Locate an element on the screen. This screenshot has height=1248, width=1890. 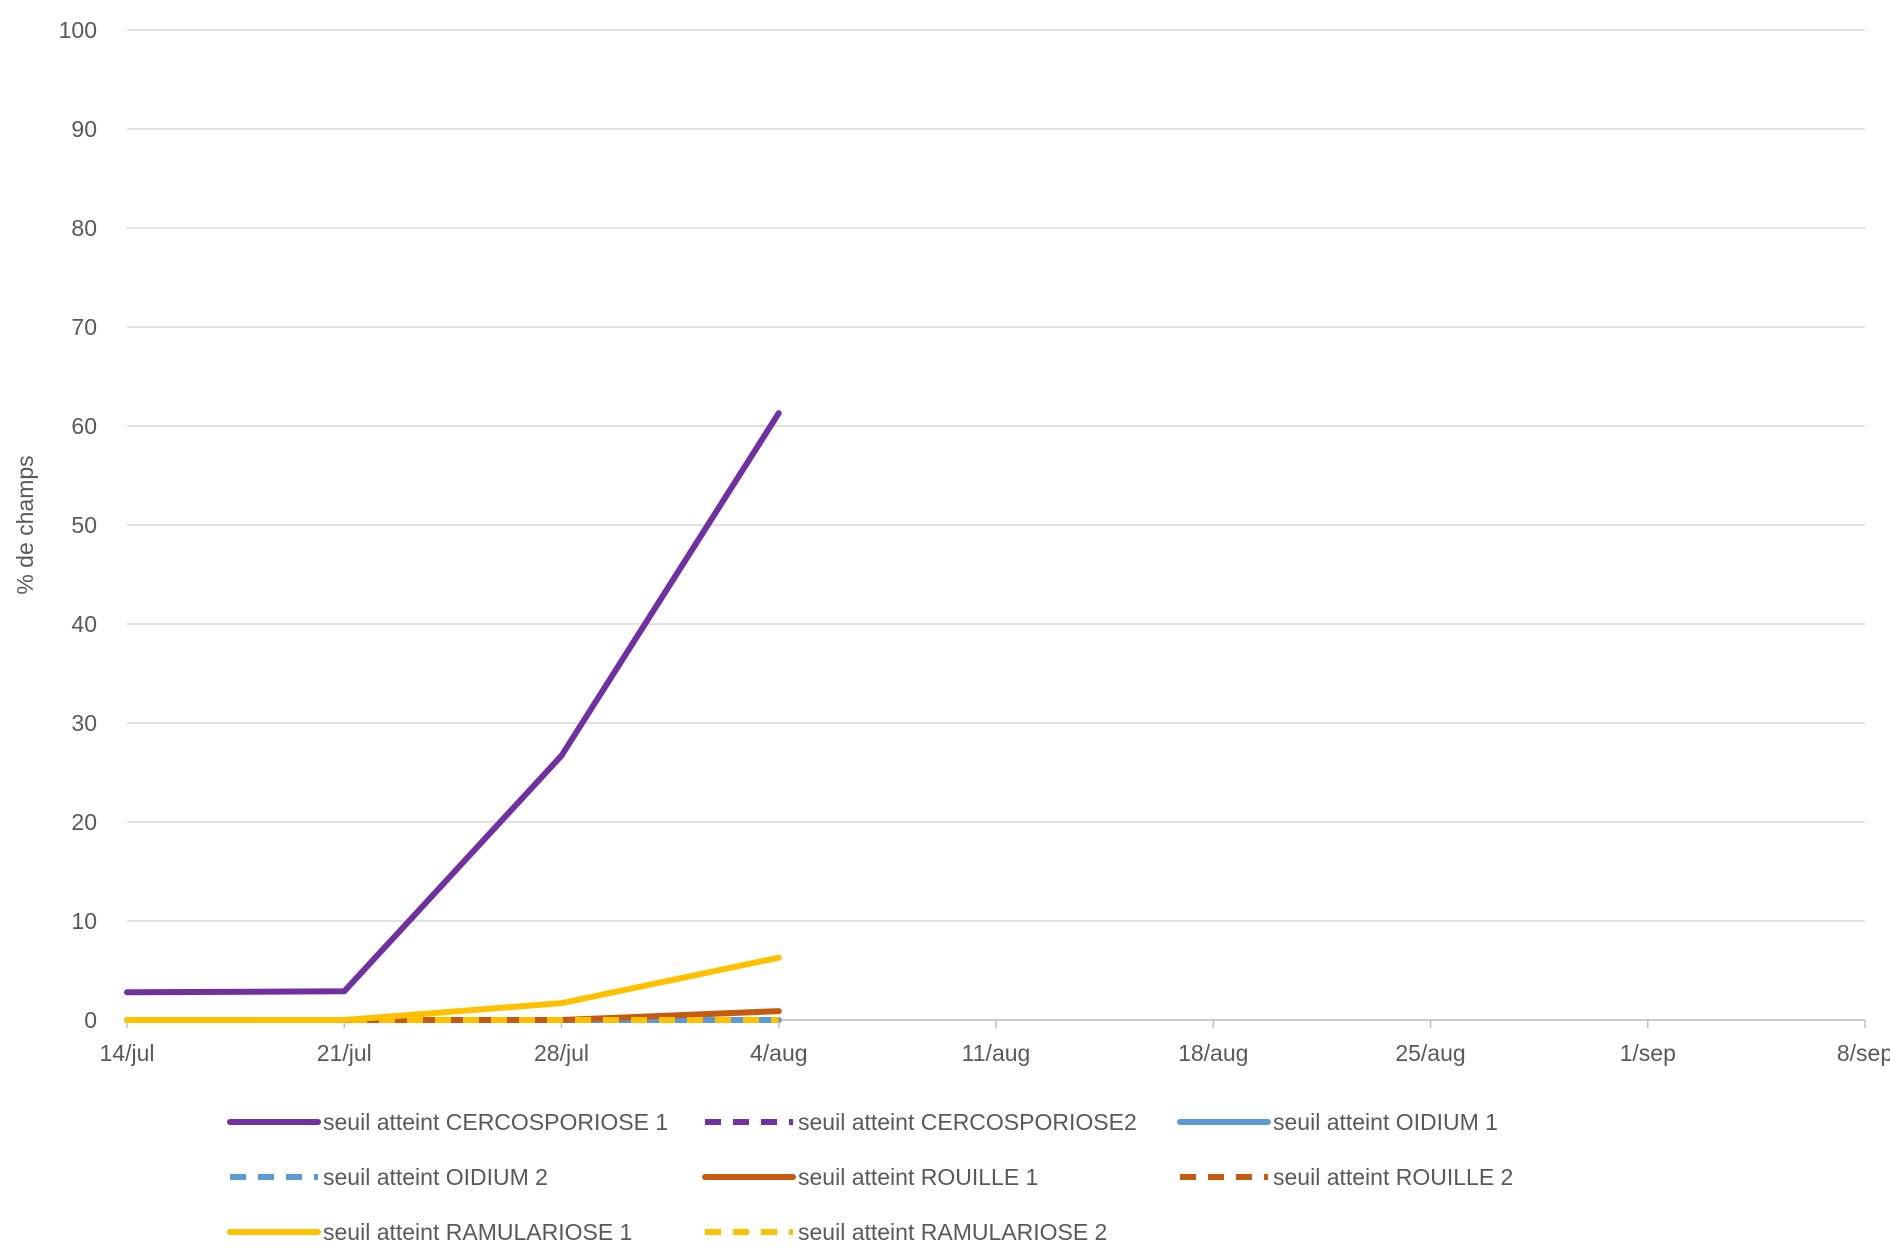
legend-item: seuil atteint OIDIUM 1 is located at coordinates (1337, 1122).